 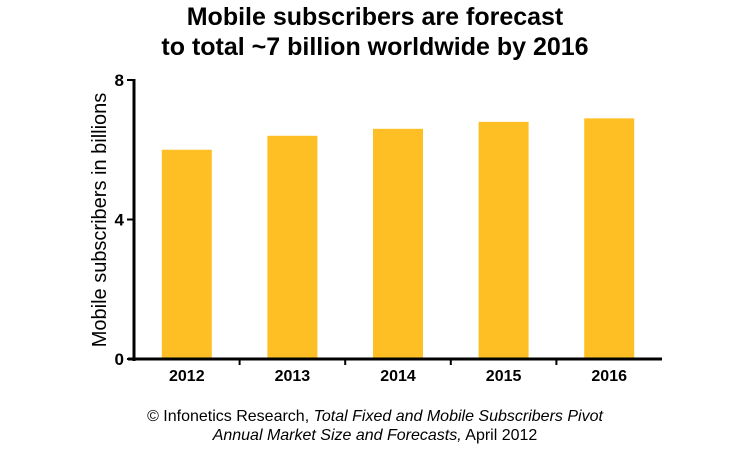 What do you see at coordinates (292, 247) in the screenshot?
I see `bar-2013` at bounding box center [292, 247].